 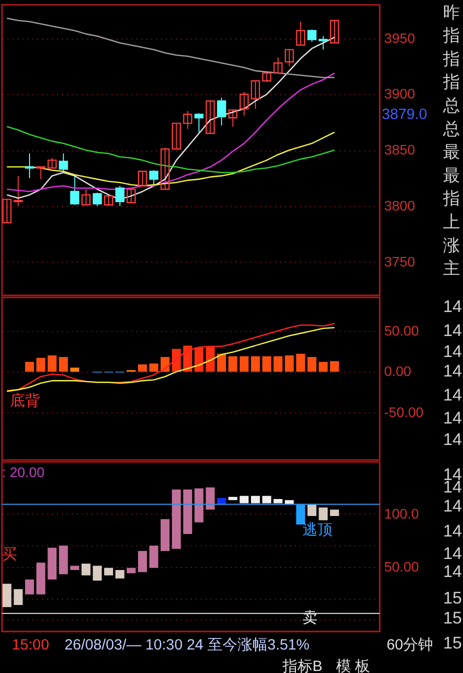 What do you see at coordinates (317, 529) in the screenshot?
I see `annotation: 逃顶` at bounding box center [317, 529].